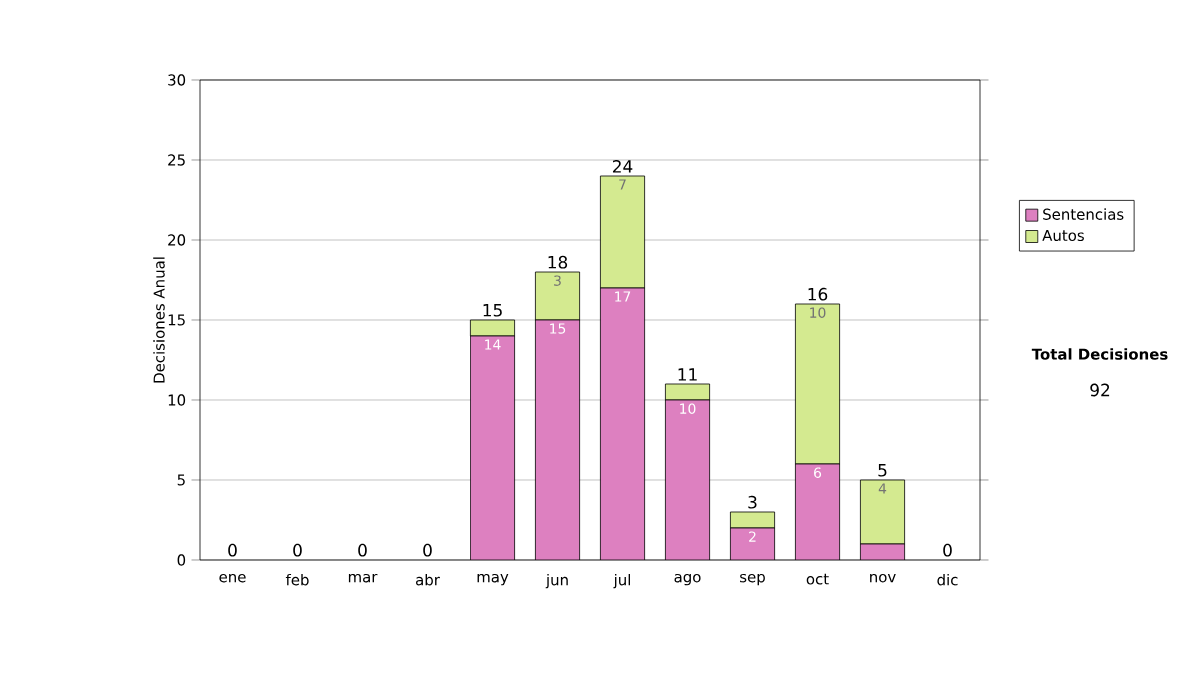 The width and height of the screenshot is (1200, 680). I want to click on total-label: 15, so click(492, 310).